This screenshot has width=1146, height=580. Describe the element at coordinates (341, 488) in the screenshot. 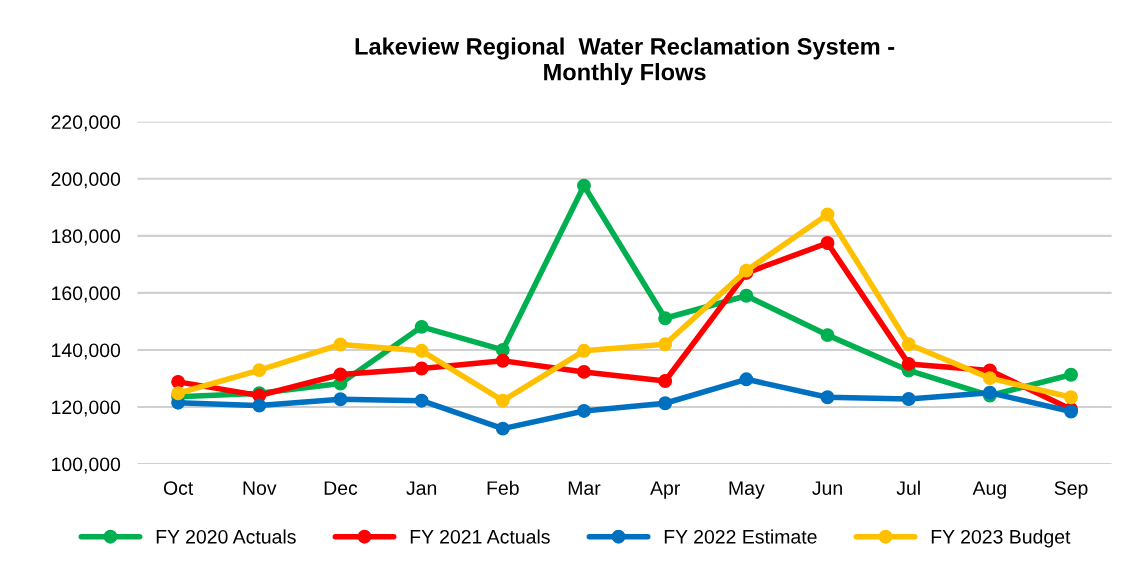

I see `x-tick-label: Dec` at that location.